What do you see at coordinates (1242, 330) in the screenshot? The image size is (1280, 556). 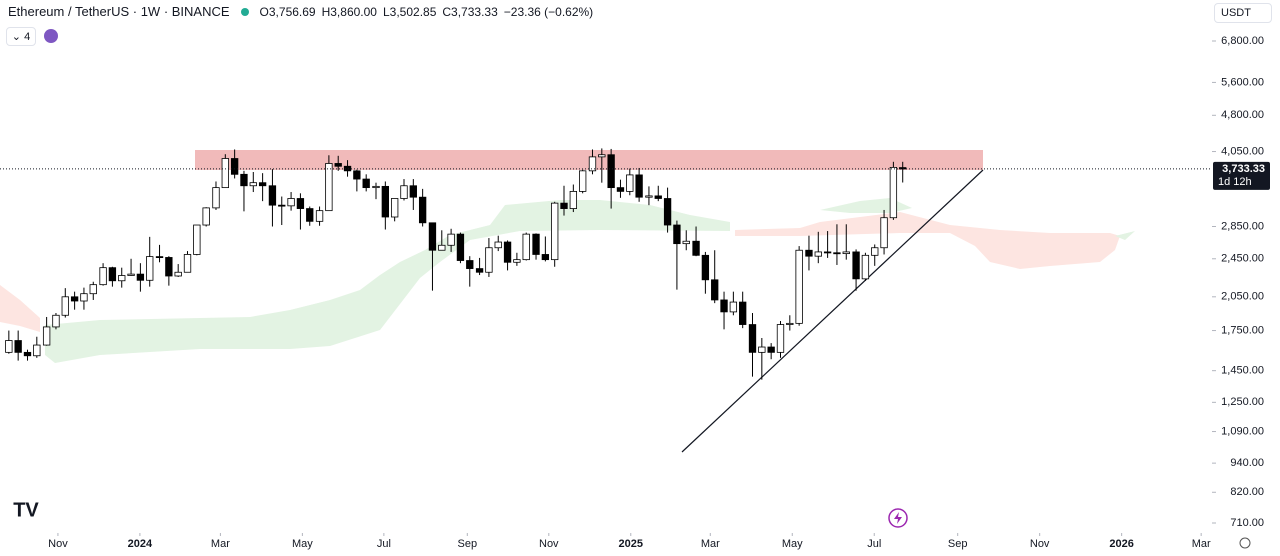 I see `y-tick-label: 1,750.00` at bounding box center [1242, 330].